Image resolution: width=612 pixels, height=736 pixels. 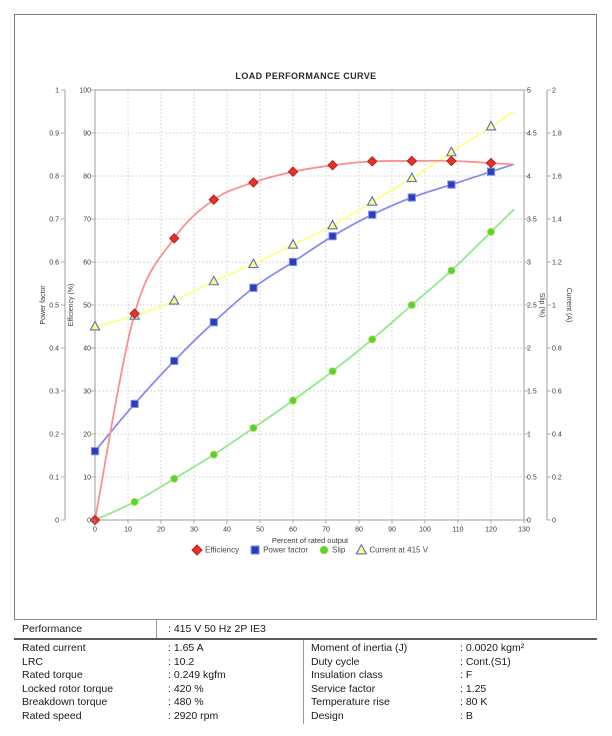 I want to click on current-tick-label: 0.6, so click(x=557, y=391).